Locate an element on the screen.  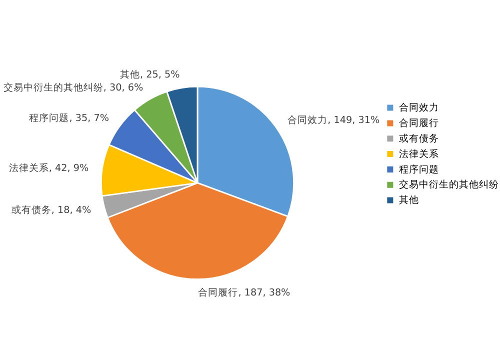
legend-label: 交易中衍生的其他纠纷 is located at coordinates (448, 184).